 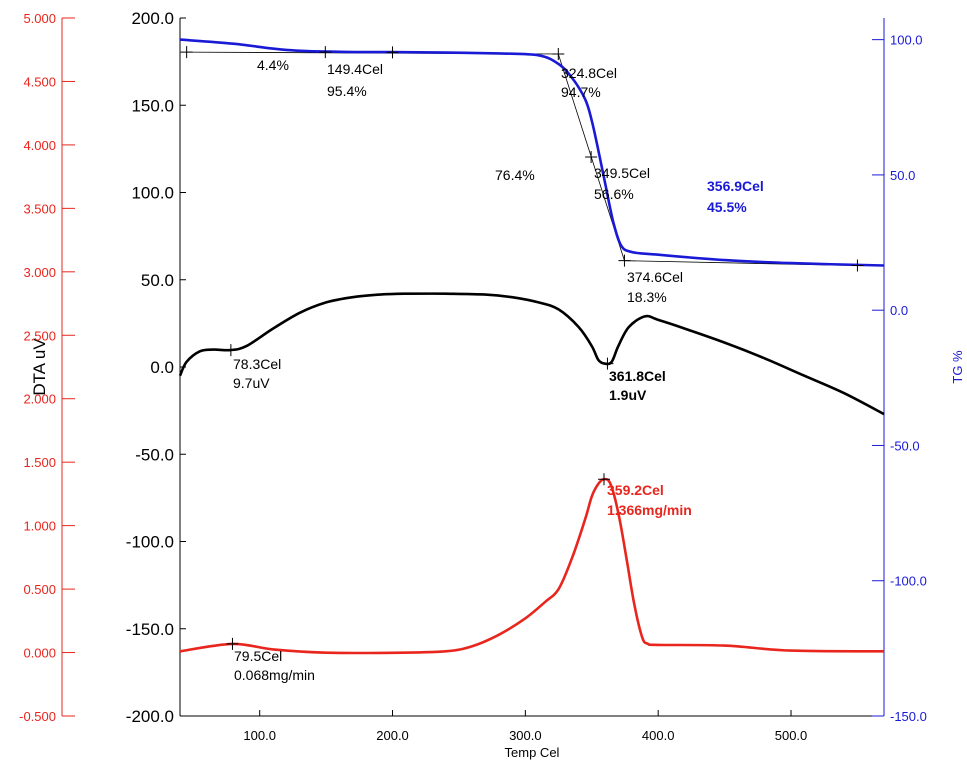 I want to click on tg-annotation: 18.3%, so click(x=647, y=297).